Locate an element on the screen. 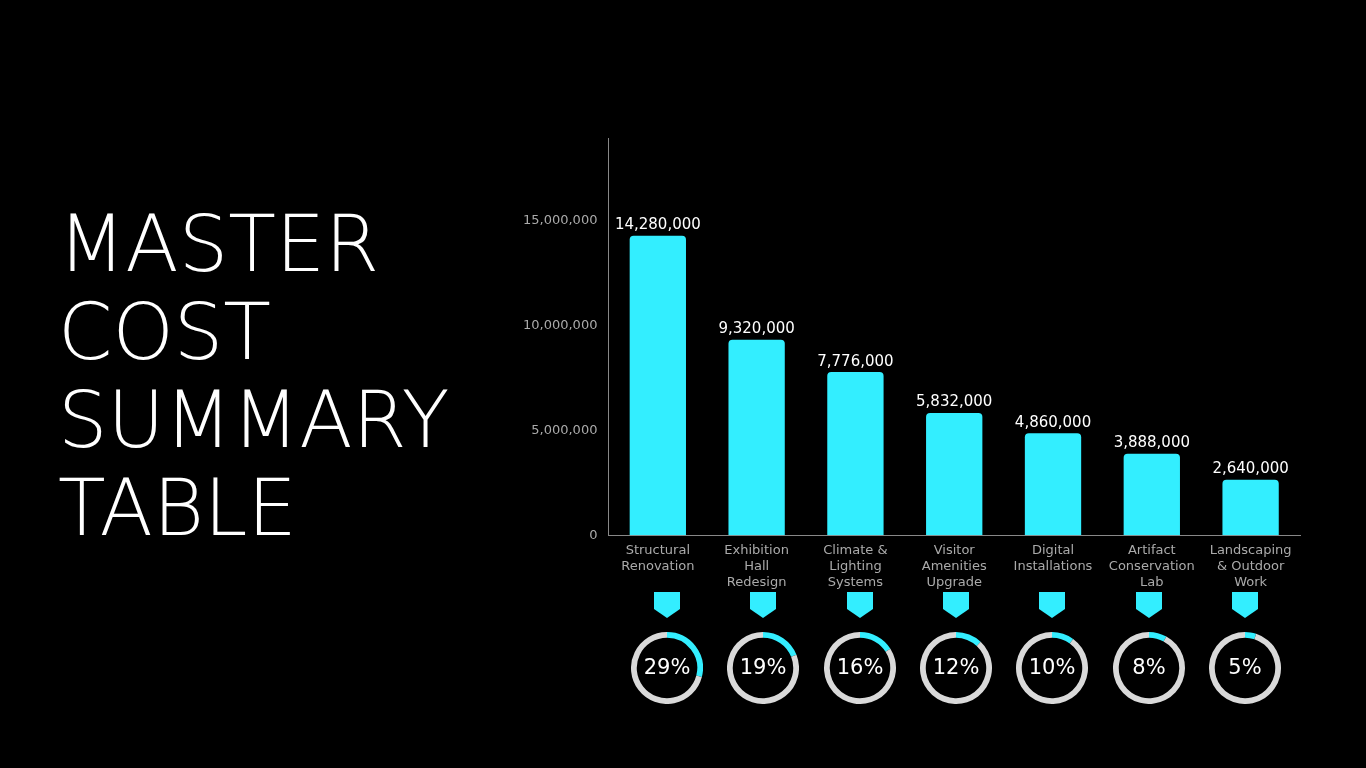  text: 16% is located at coordinates (859, 667).